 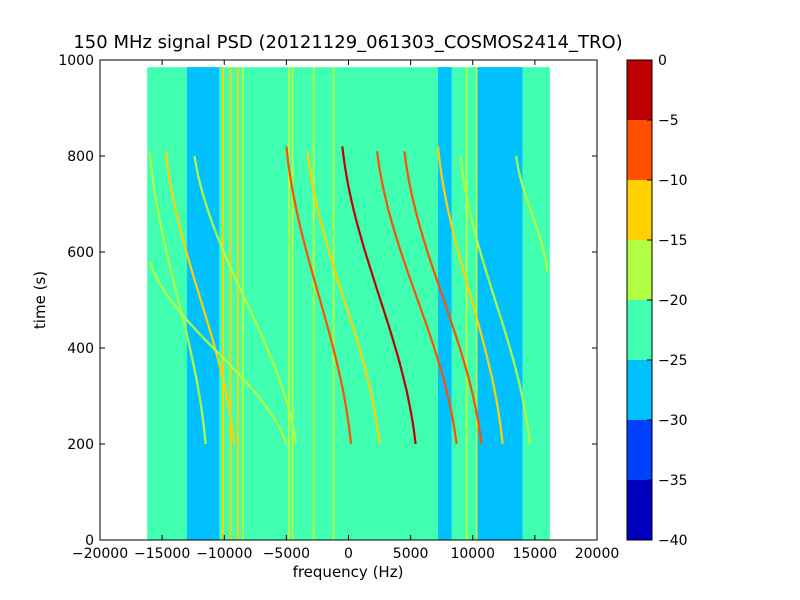 I want to click on colorbar-tick-label: −15, so click(x=673, y=241).